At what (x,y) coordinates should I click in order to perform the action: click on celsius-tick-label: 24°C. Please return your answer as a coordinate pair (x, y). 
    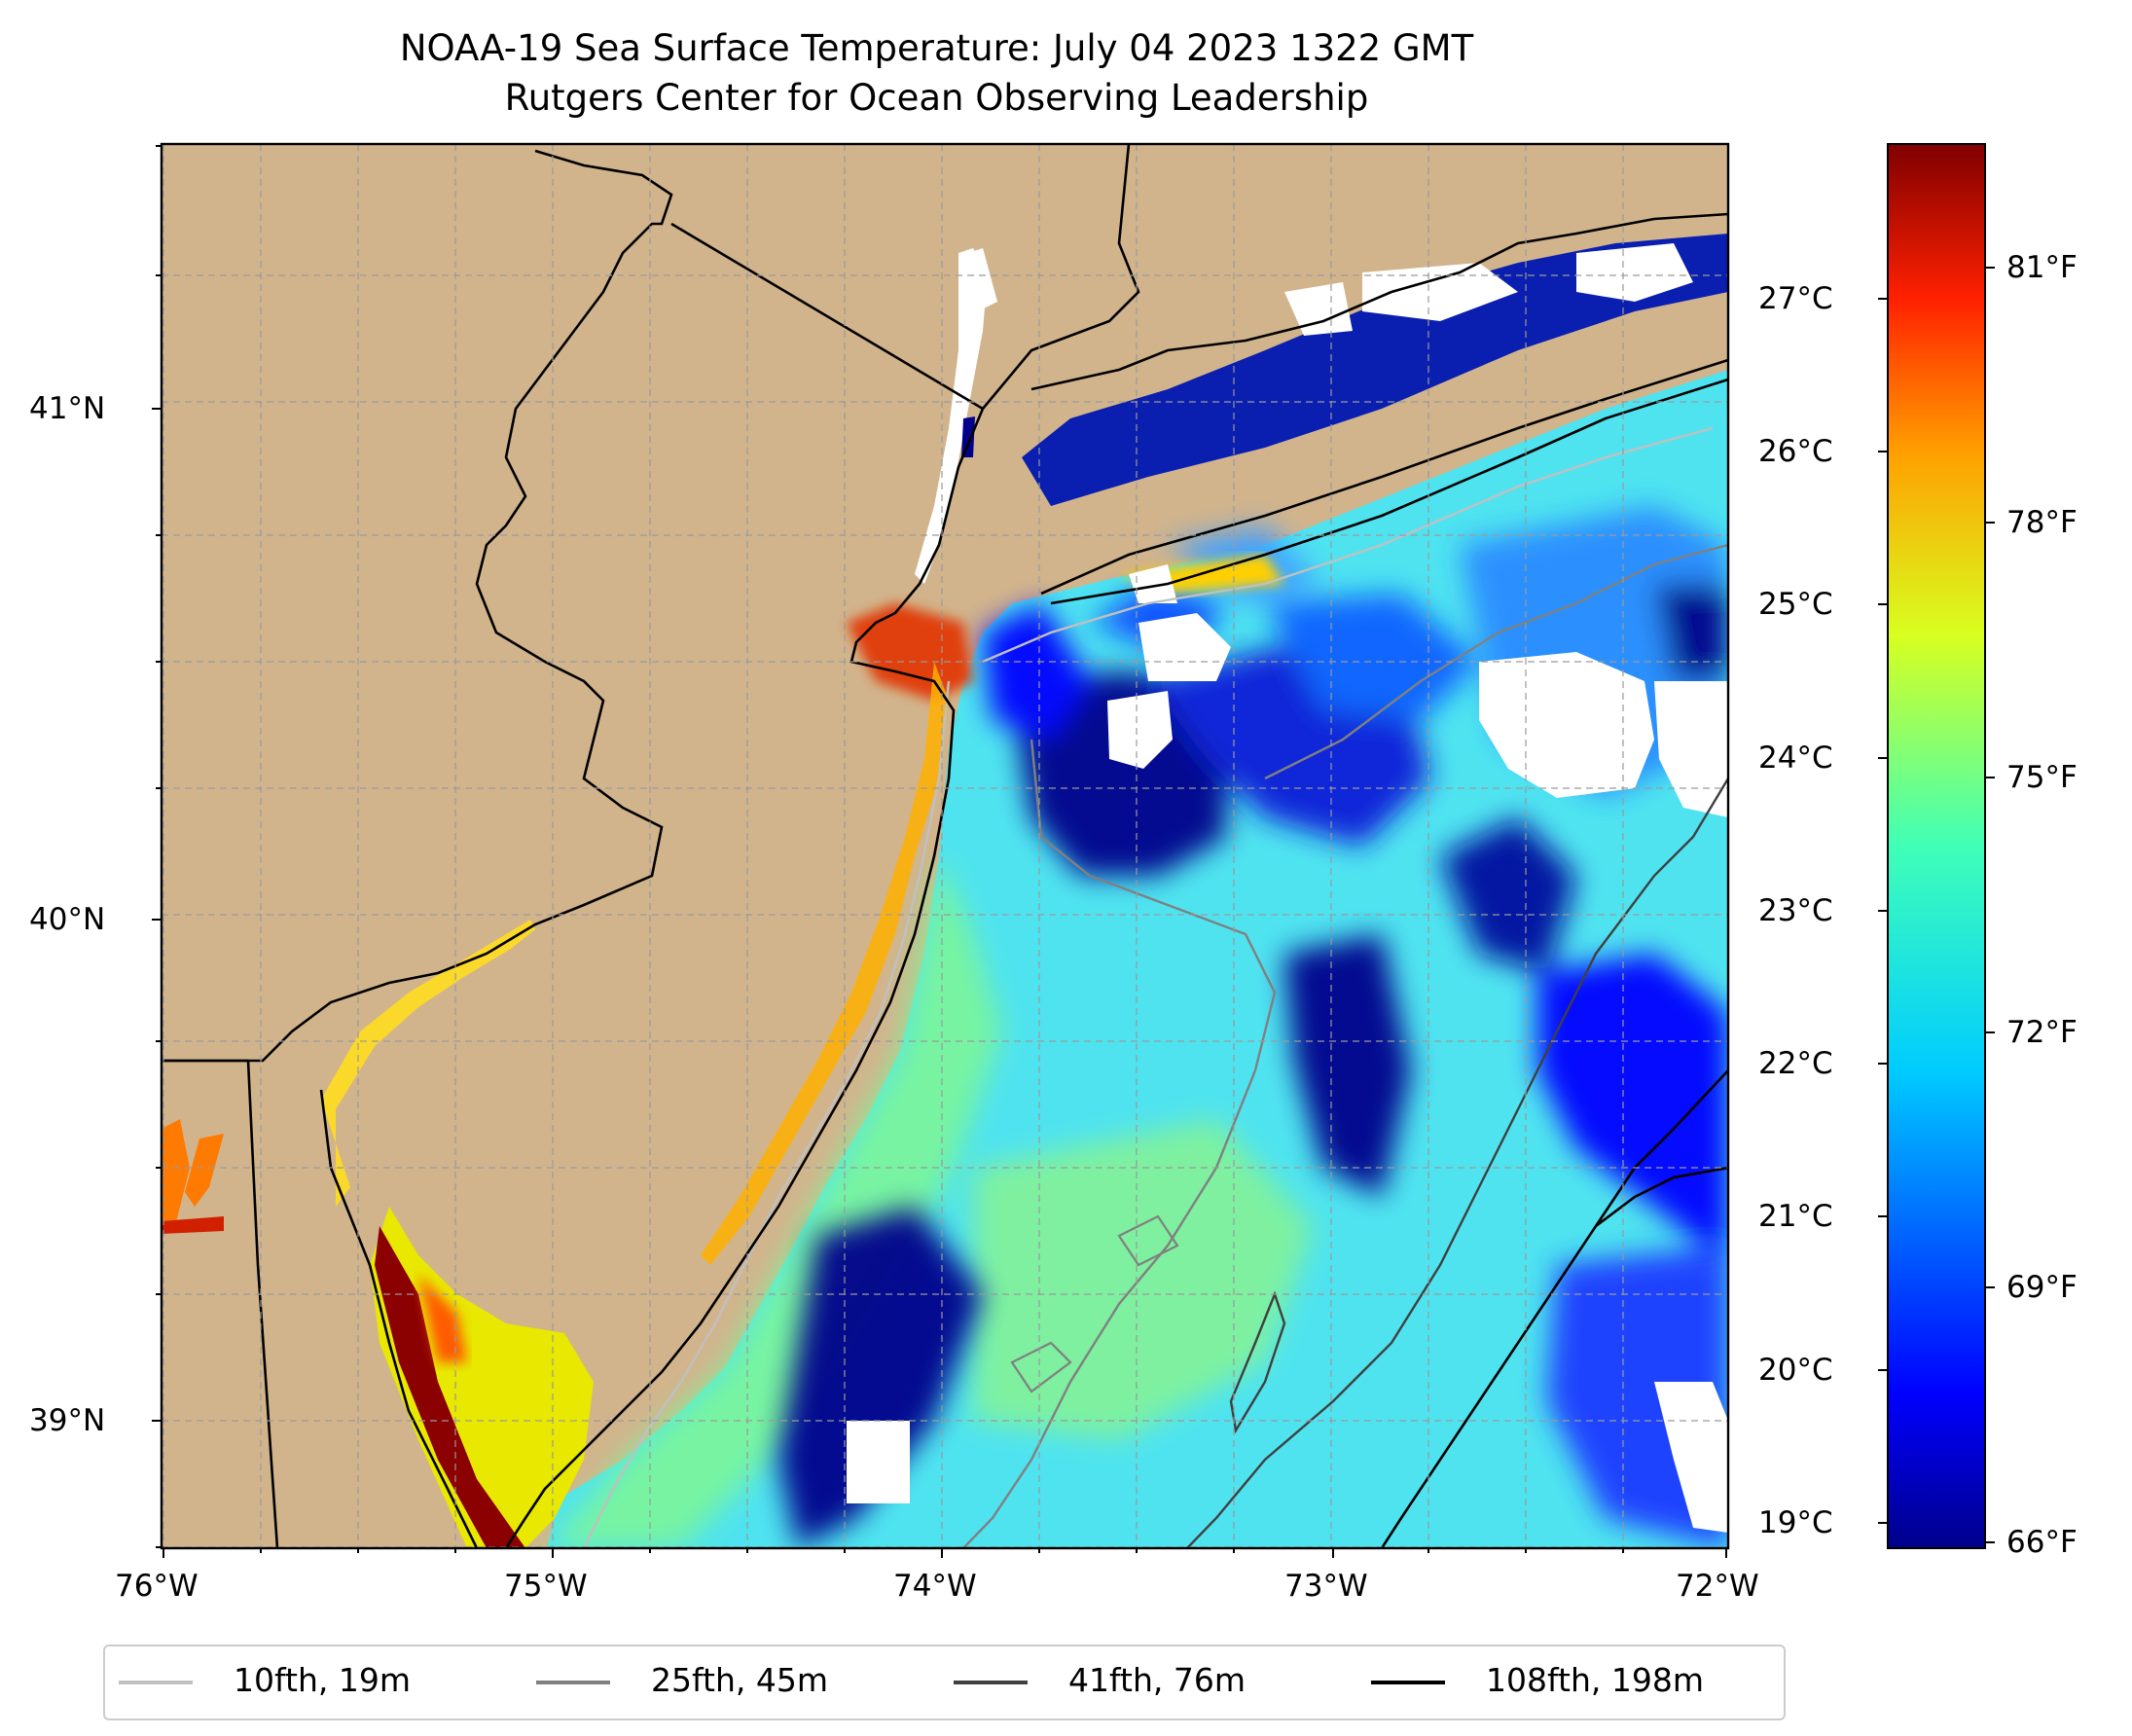
    Looking at the image, I should click on (1796, 759).